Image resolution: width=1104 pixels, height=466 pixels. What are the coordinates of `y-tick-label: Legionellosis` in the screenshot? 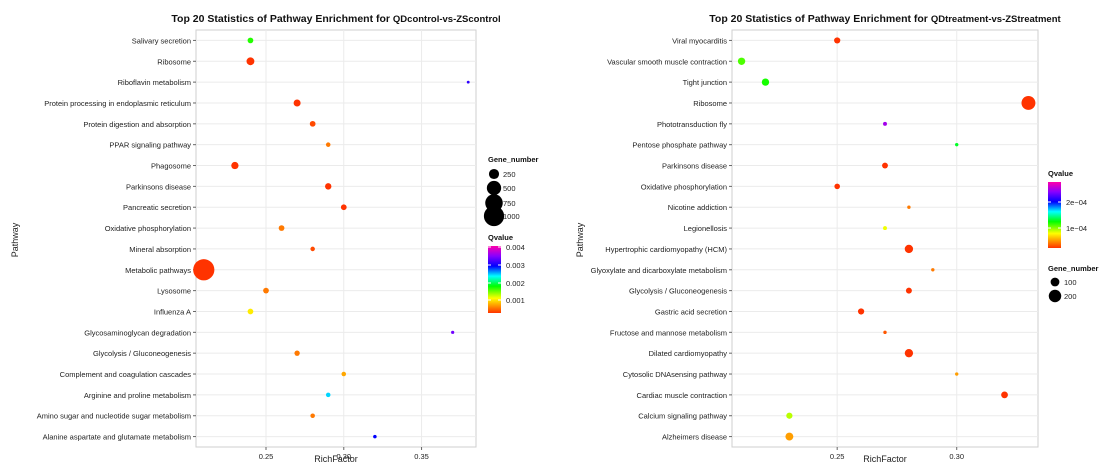 It's located at (706, 228).